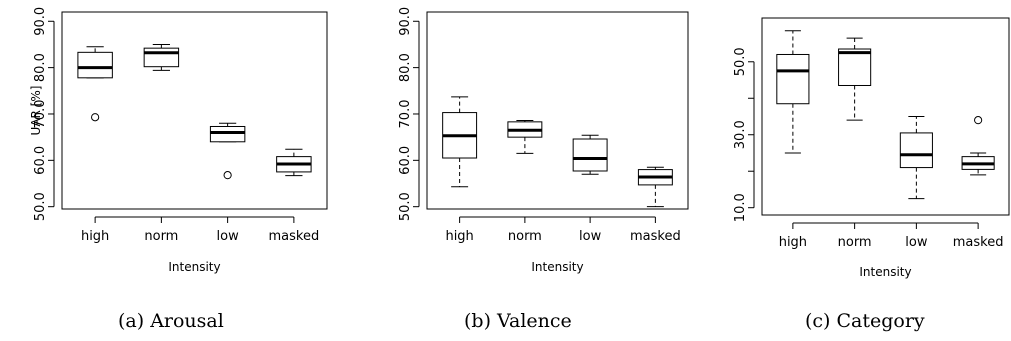  I want to click on y-tick-label: 10.0, so click(740, 207).